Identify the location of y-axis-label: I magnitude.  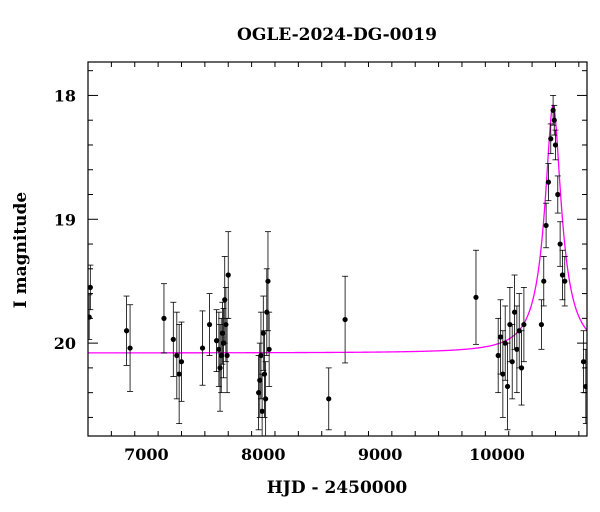
(21, 250).